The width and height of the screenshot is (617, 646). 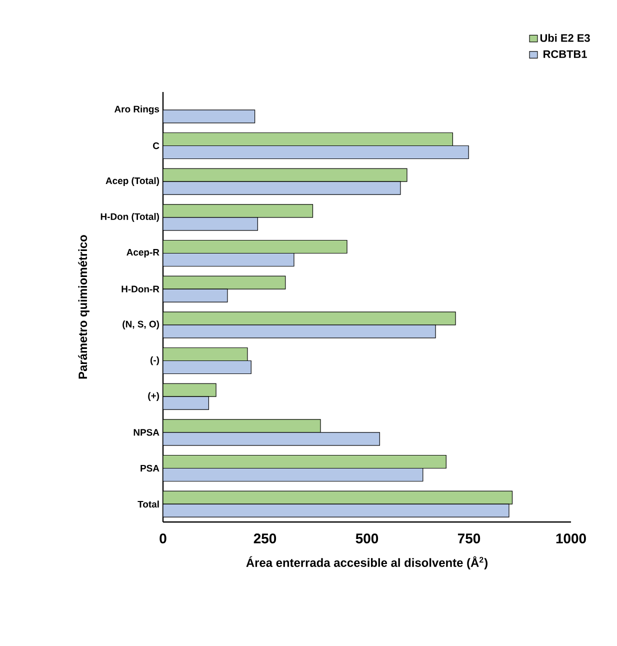 I want to click on x-axis-title: Área enterrada accesible al disolvente (Å$^{2}$), so click(x=367, y=563).